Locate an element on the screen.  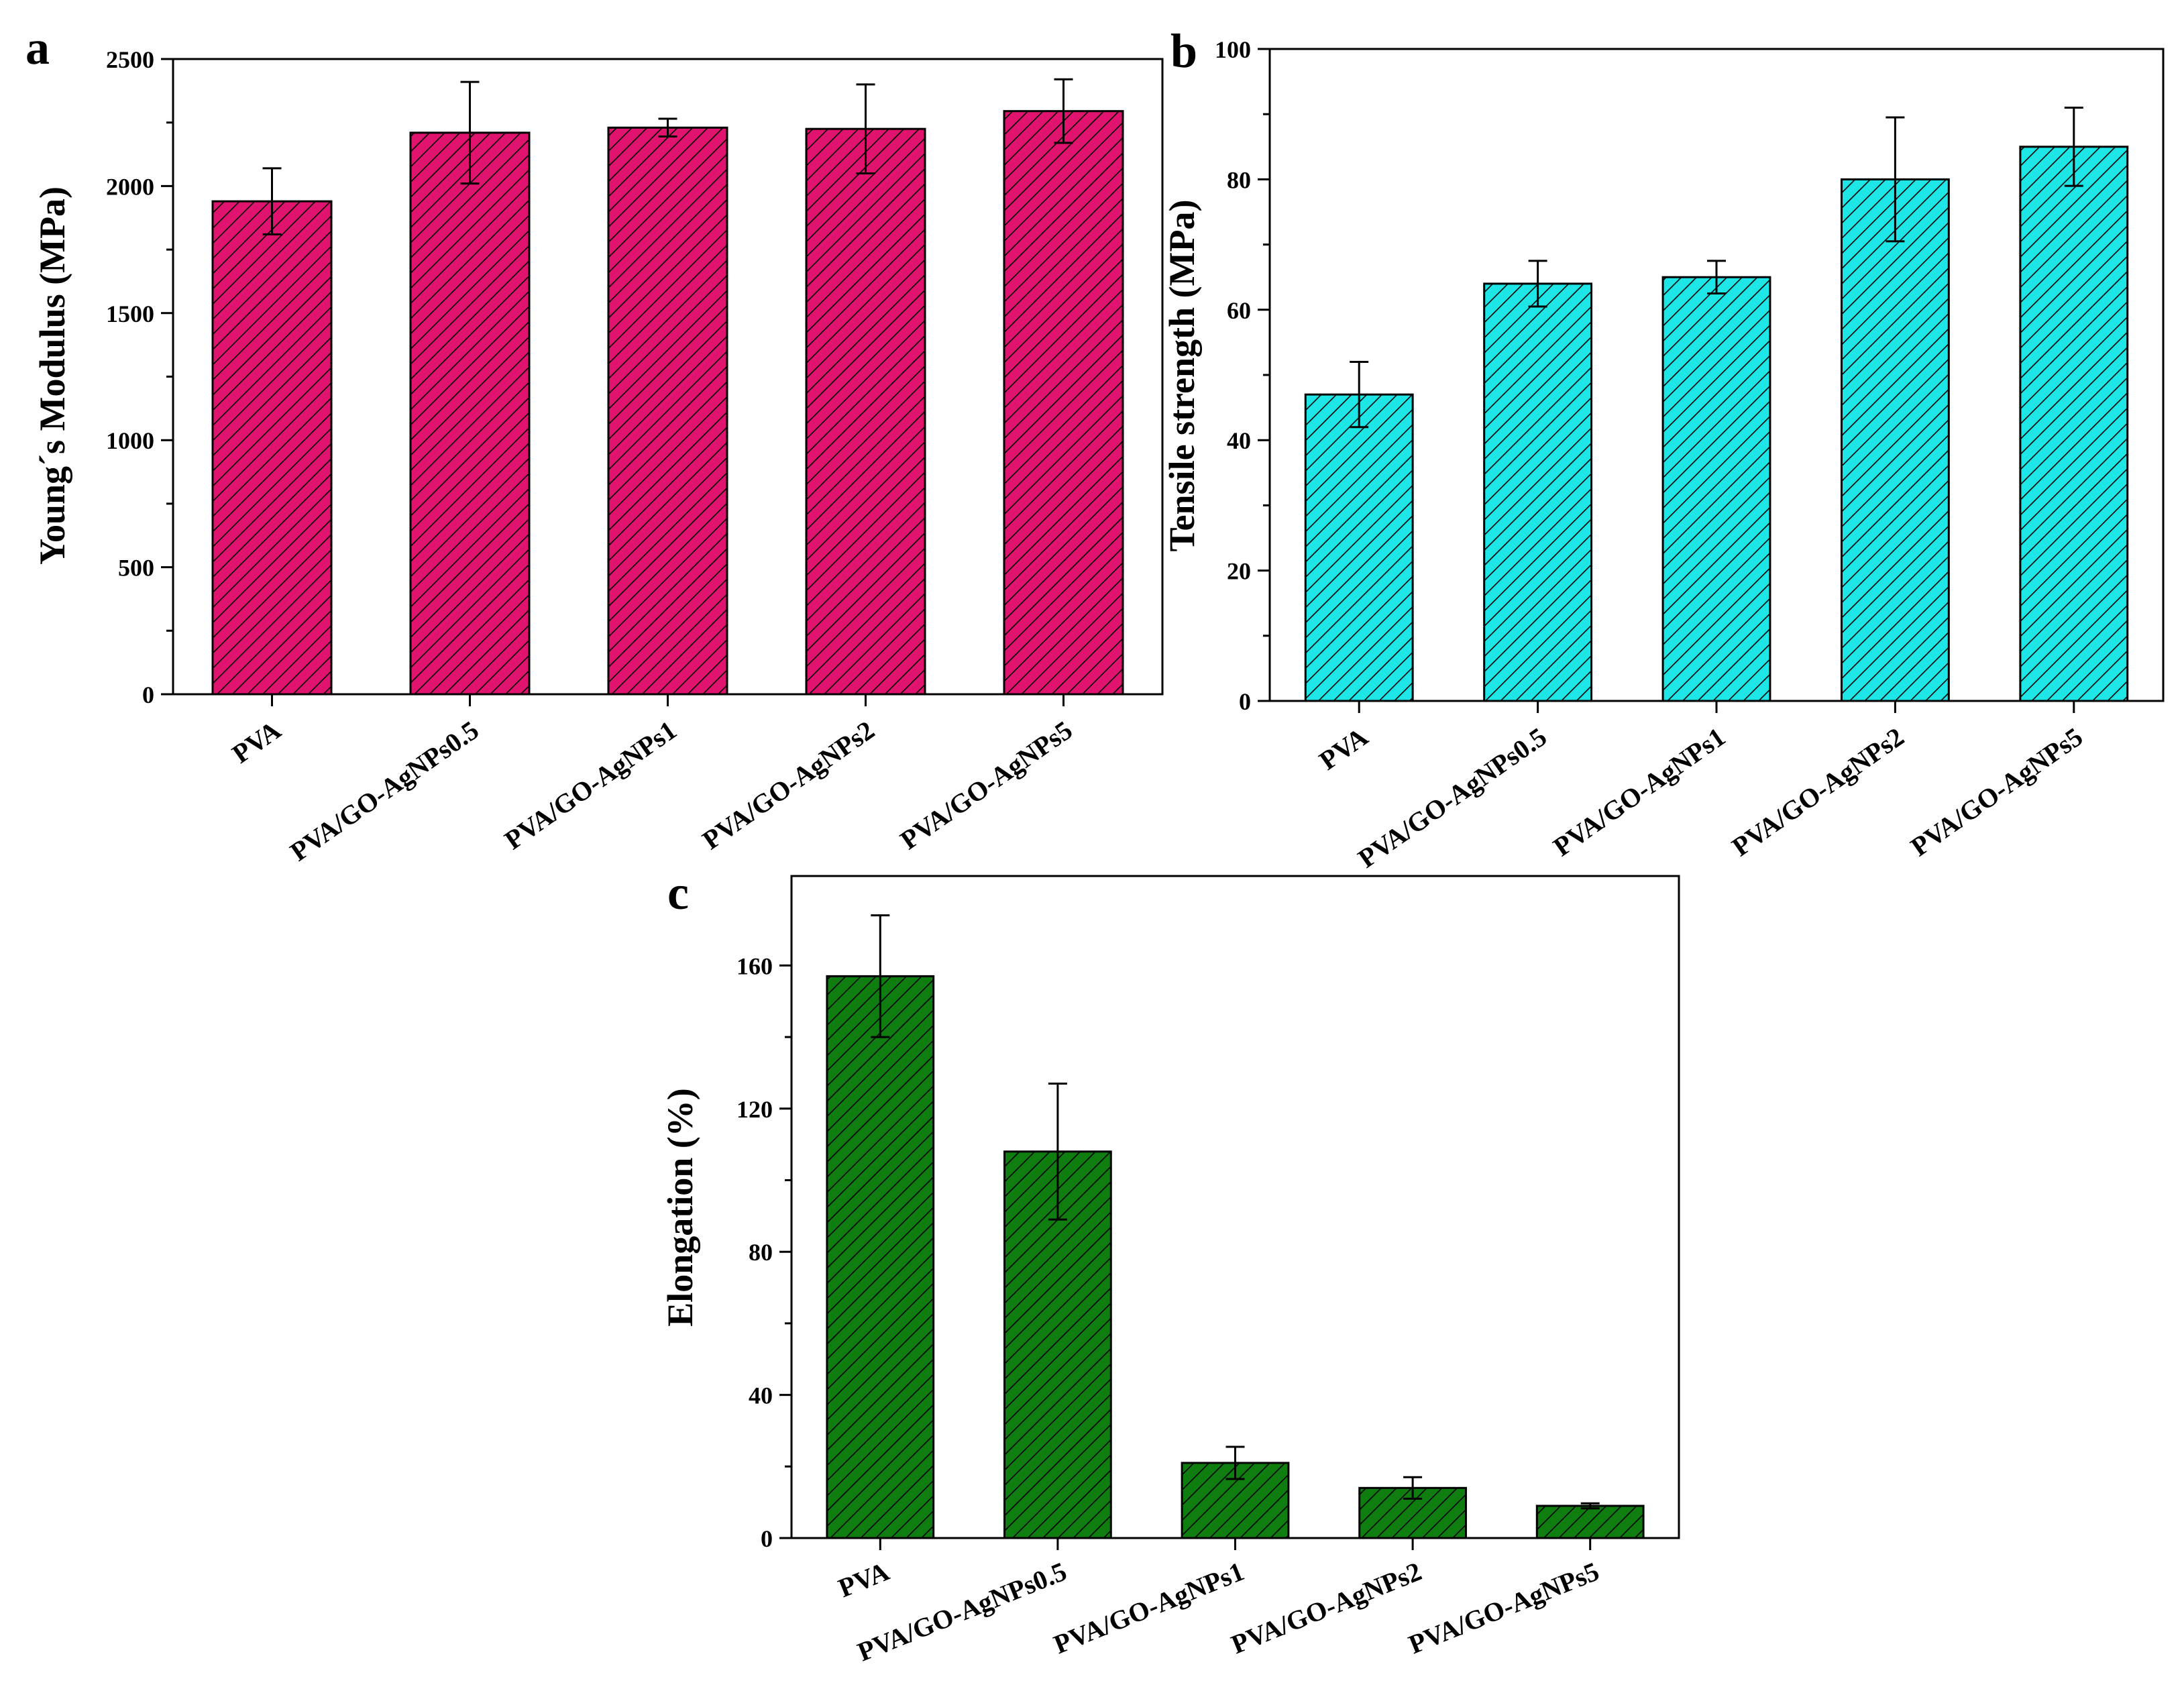
y-tick-label: 60 is located at coordinates (1239, 310).